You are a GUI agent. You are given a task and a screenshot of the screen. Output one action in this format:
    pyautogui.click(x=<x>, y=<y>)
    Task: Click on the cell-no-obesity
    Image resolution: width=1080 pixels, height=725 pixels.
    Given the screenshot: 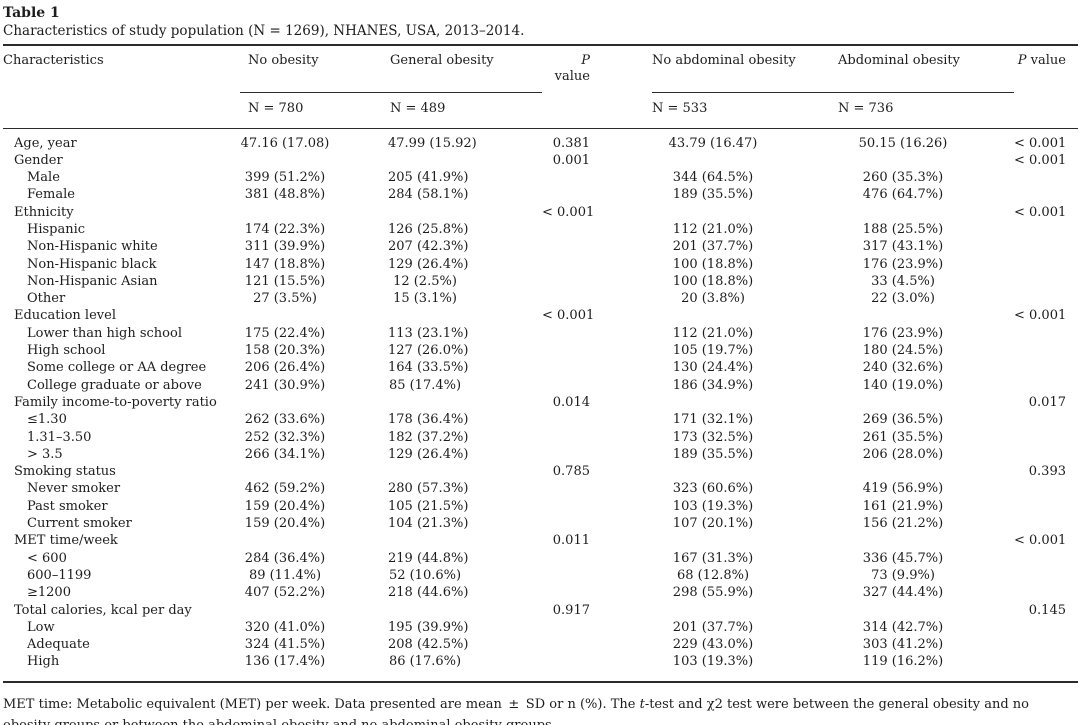 What is the action you would take?
    pyautogui.click(x=314, y=212)
    